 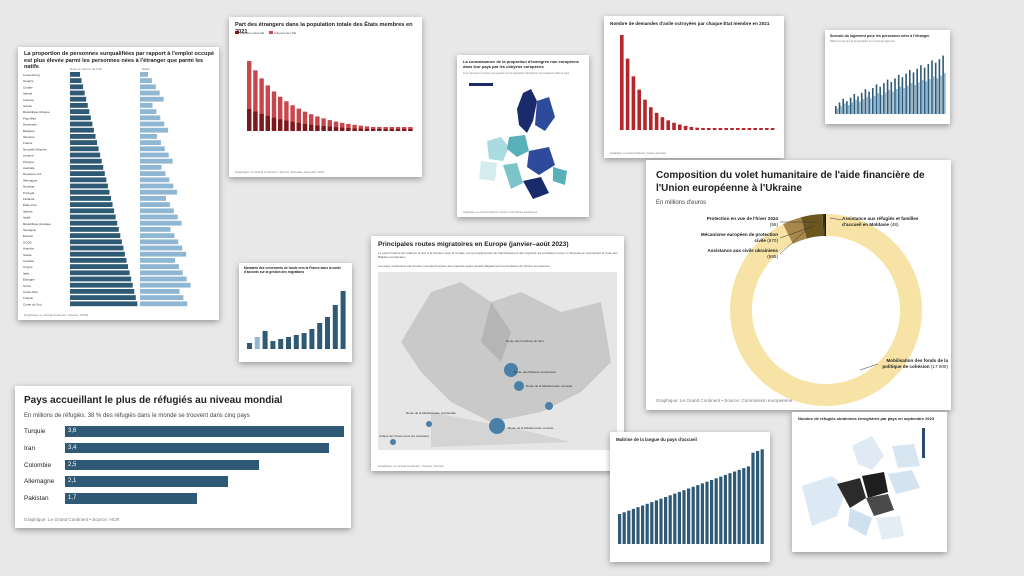 What do you see at coordinates (772, 256) in the screenshot?
I see `label-civilians-val: (585)` at bounding box center [772, 256].